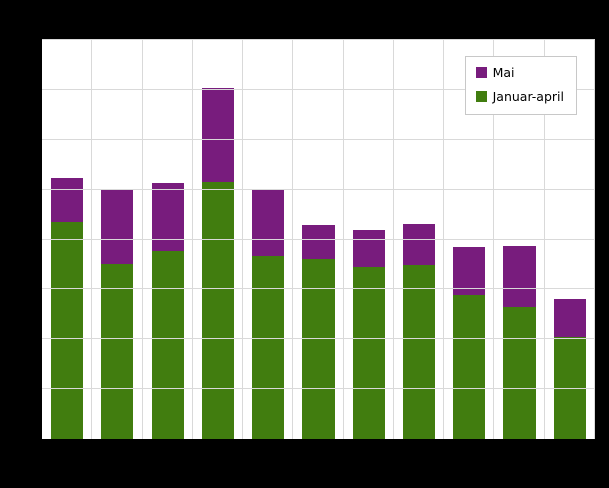 The width and height of the screenshot is (609, 488). Describe the element at coordinates (503, 72) in the screenshot. I see `legend-label-mai: Mai` at that location.